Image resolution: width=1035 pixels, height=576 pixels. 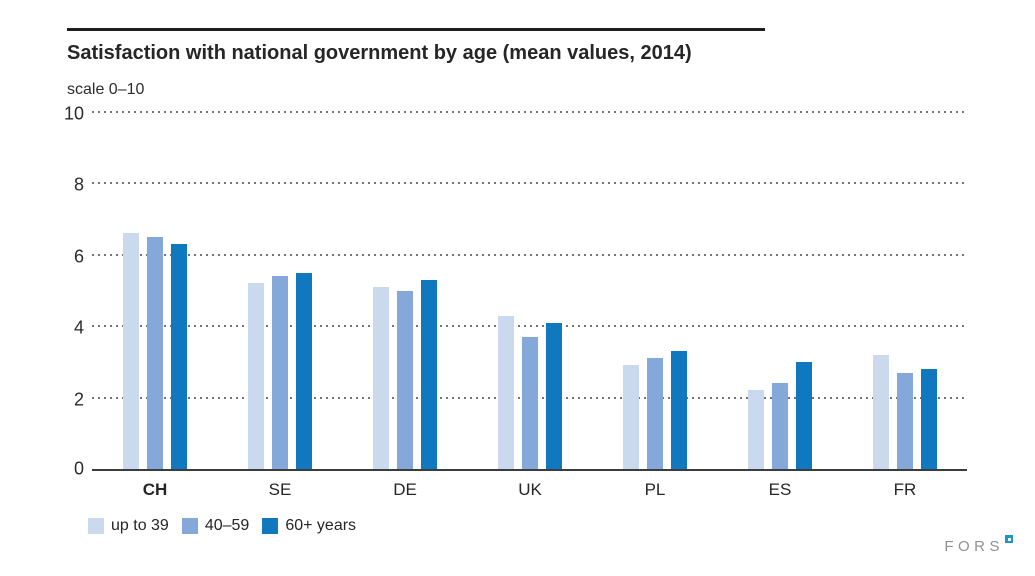 I want to click on bar-CH-60-years, so click(x=179, y=356).